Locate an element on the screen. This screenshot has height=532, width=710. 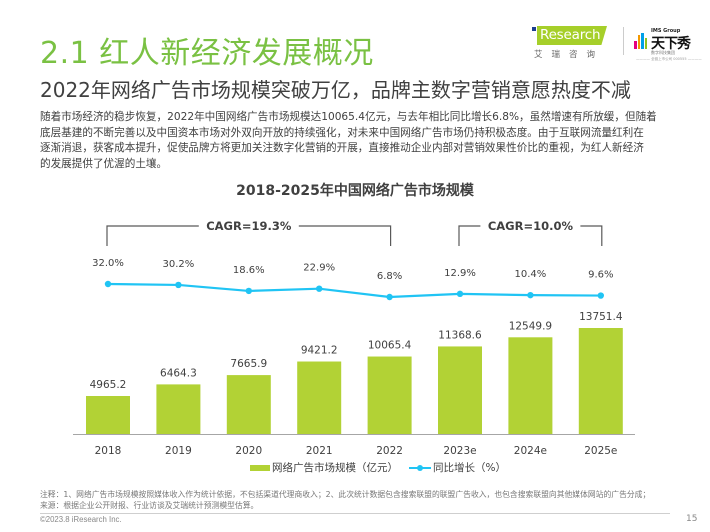
legend-label: 同比增长（%） is located at coordinates (469, 468).